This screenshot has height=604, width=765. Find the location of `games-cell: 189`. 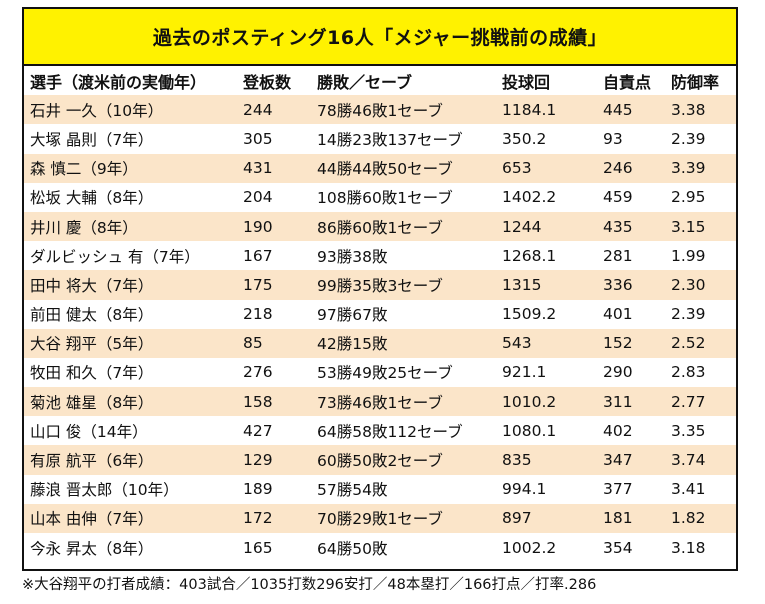

games-cell: 189 is located at coordinates (274, 489).